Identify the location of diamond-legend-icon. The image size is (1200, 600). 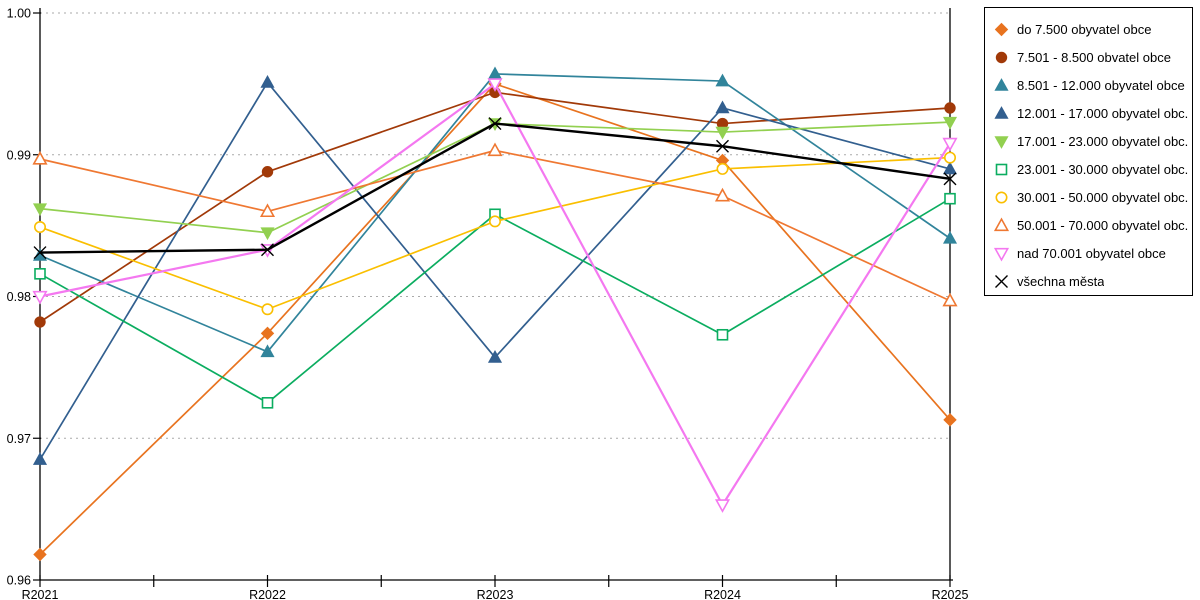
(1001, 29).